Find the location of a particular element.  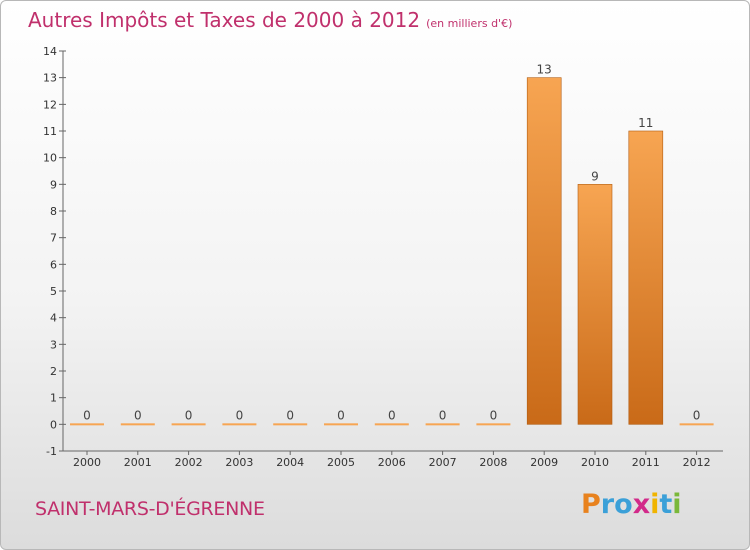

y-tick-label: 8 is located at coordinates (53, 211).